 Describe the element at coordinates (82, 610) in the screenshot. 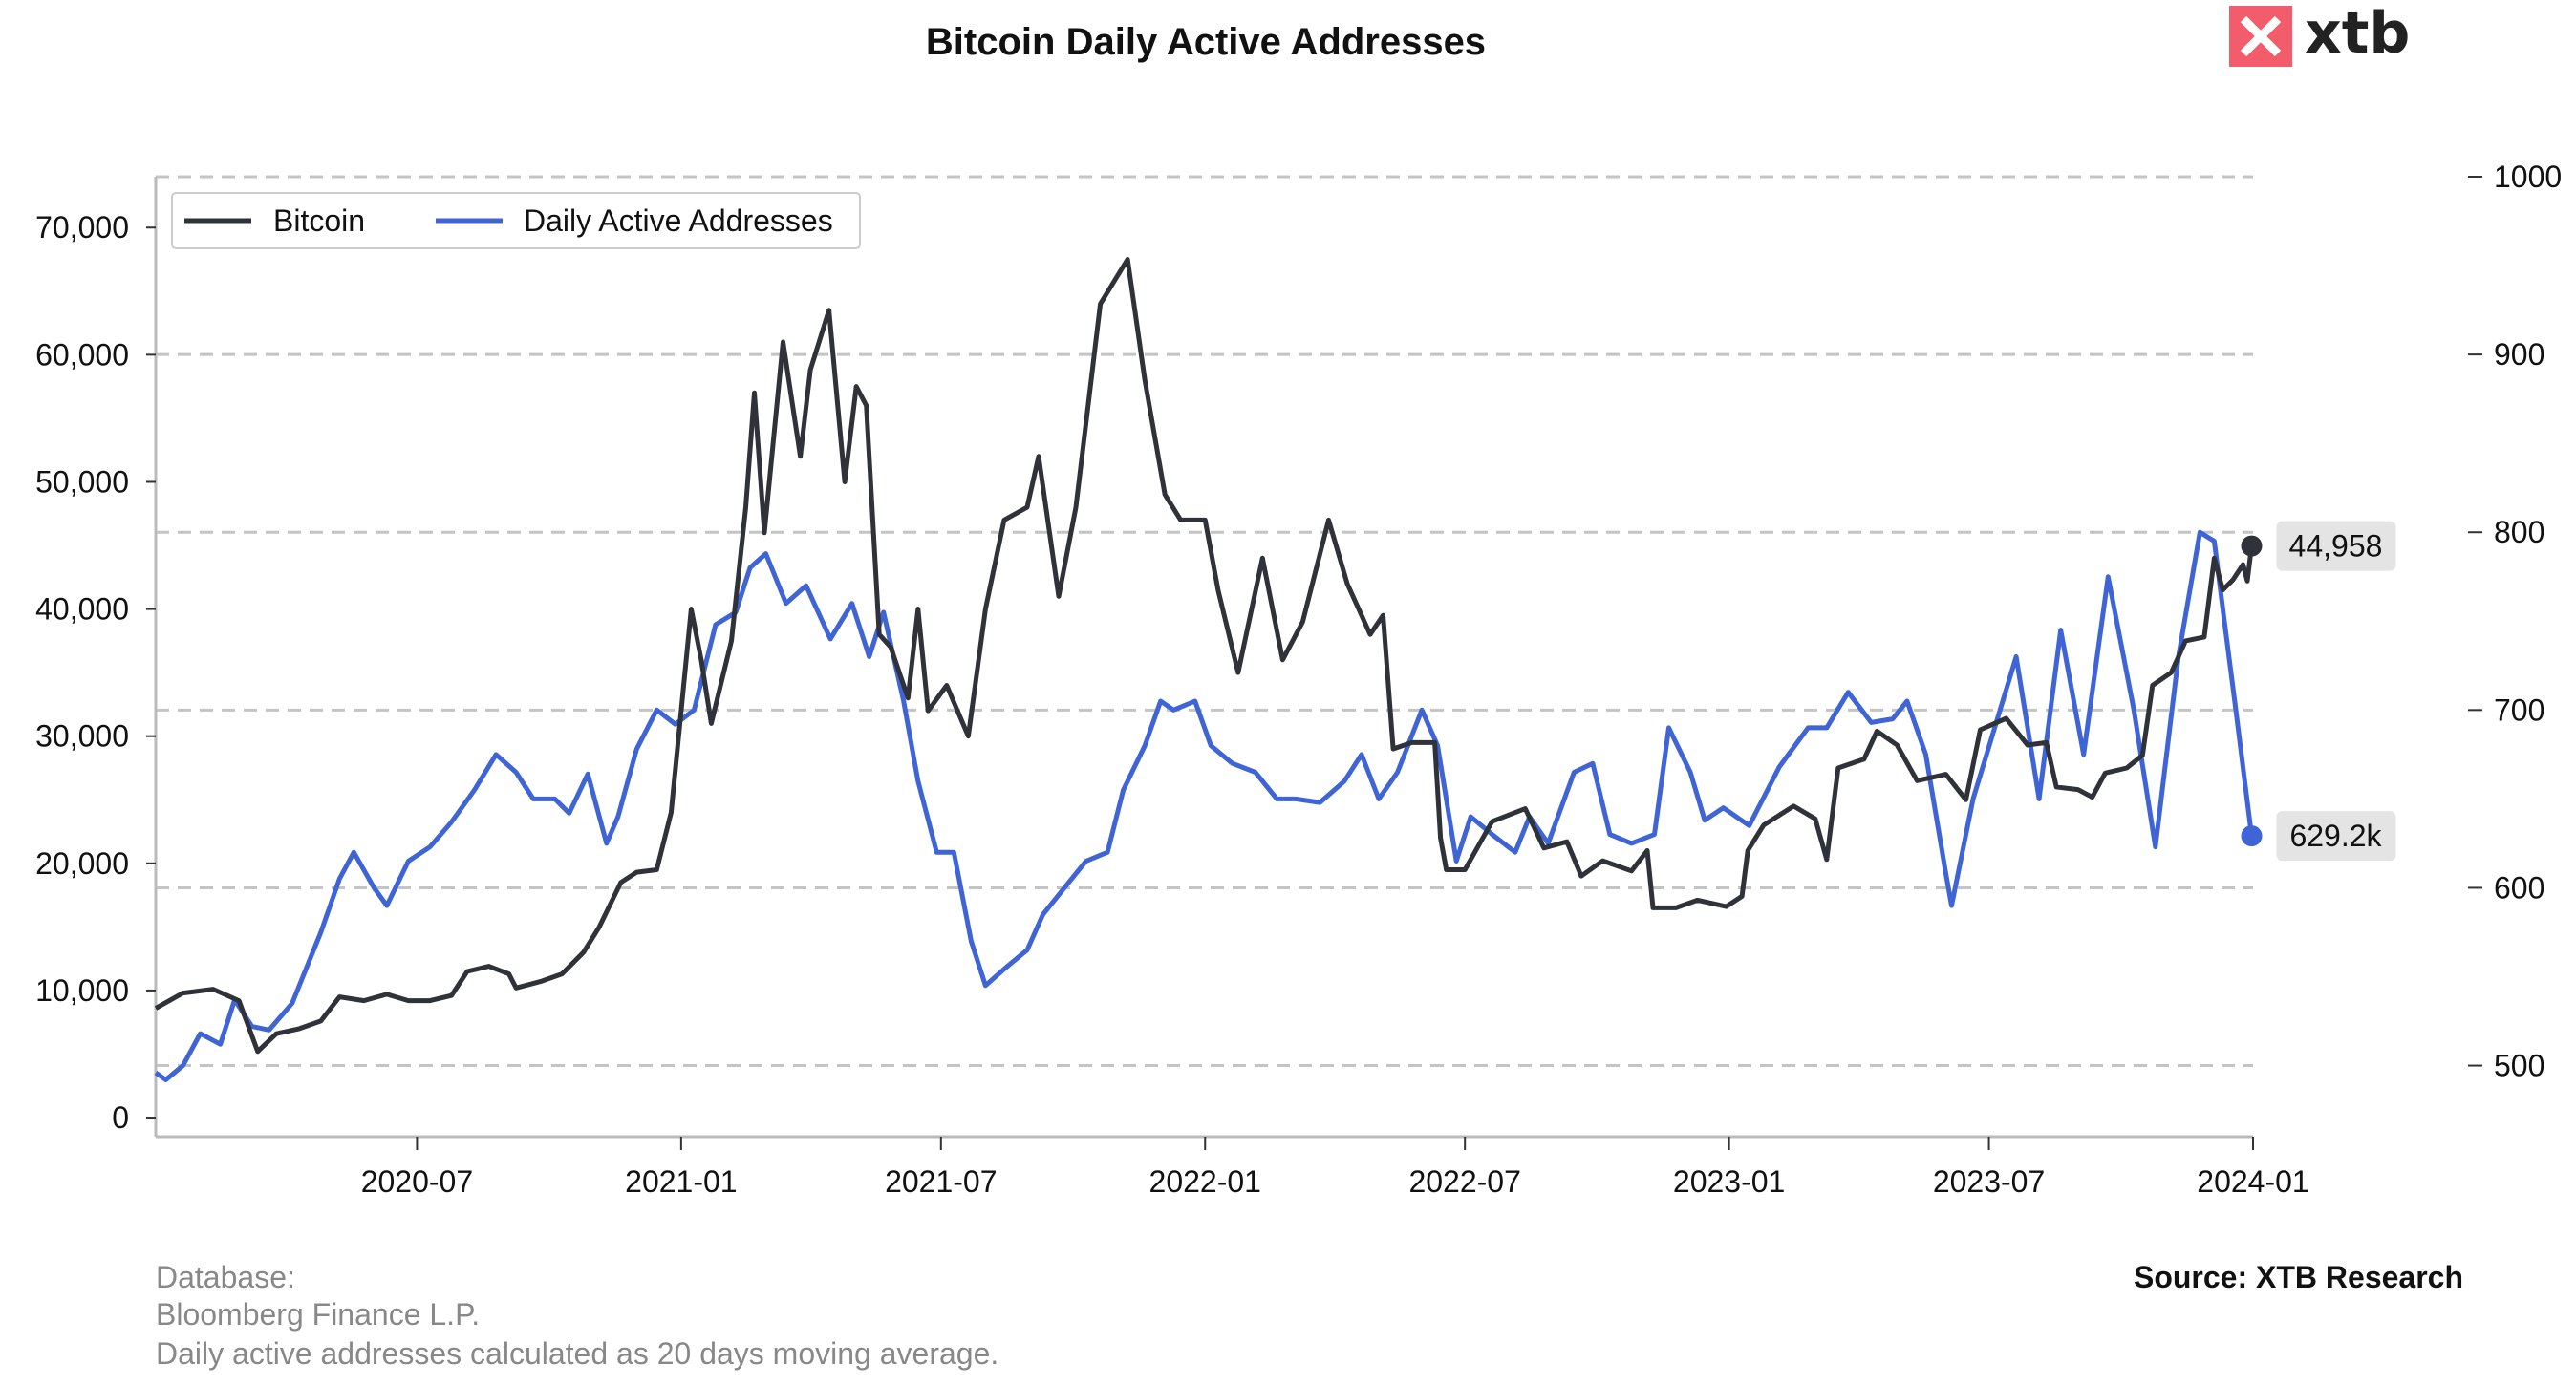

I see `y-left-tick-label-4: 40,000` at that location.